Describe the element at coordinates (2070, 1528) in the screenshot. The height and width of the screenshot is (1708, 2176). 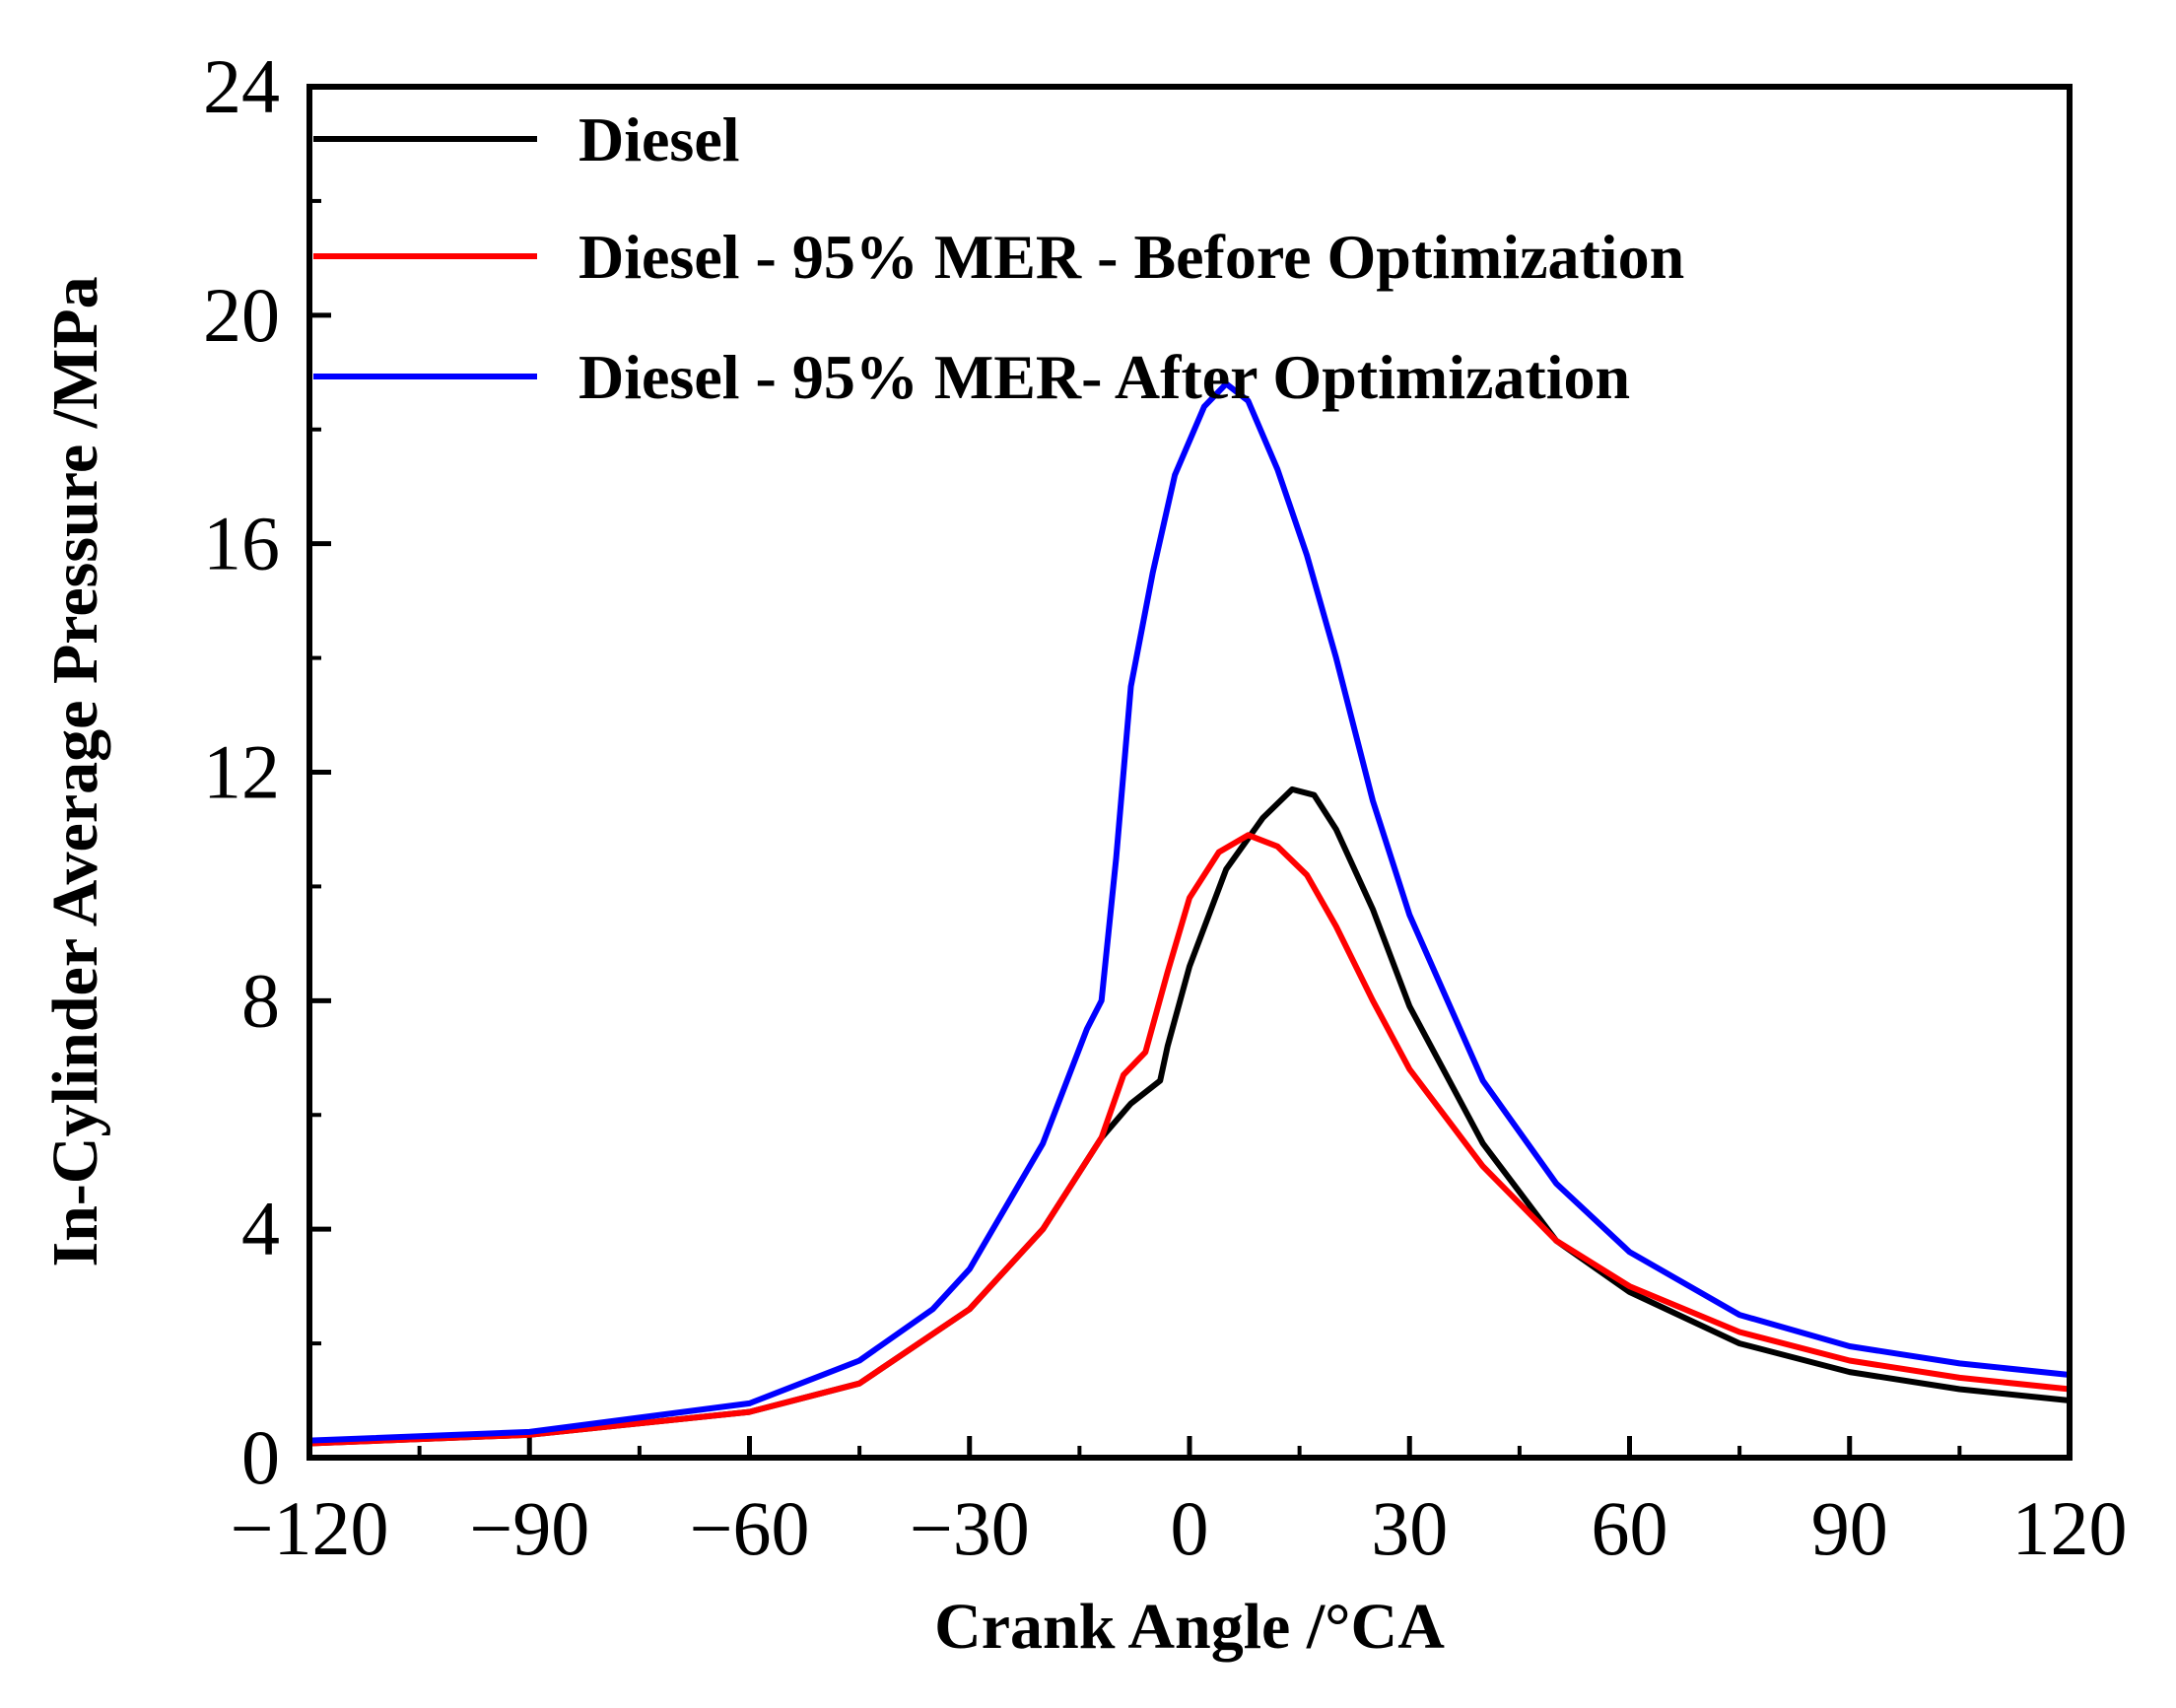
I see `x-tick-label: 120` at that location.